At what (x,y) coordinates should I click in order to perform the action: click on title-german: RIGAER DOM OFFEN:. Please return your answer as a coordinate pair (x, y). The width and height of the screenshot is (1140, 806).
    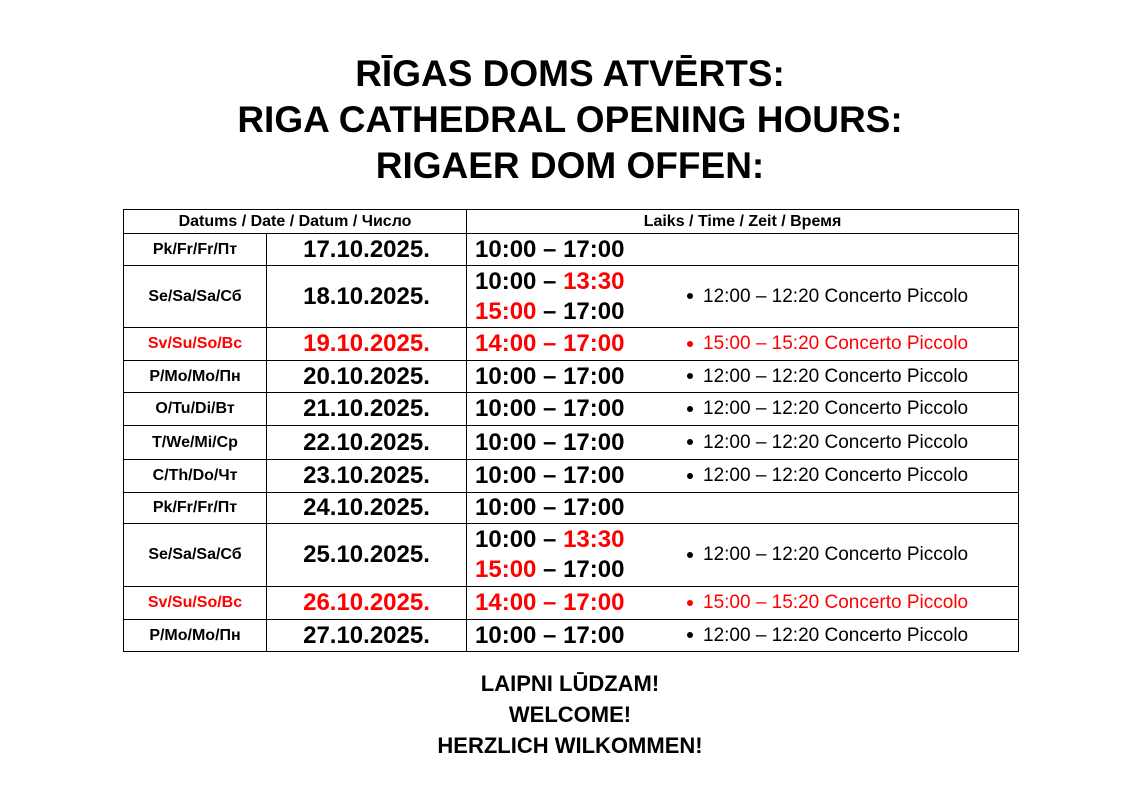
    Looking at the image, I should click on (570, 165).